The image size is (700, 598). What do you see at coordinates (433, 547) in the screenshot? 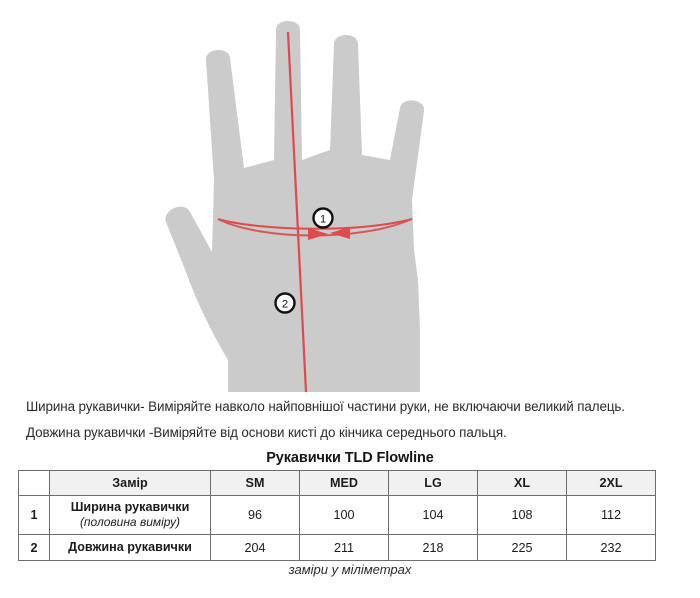
I see `cell-lg: 218` at bounding box center [433, 547].